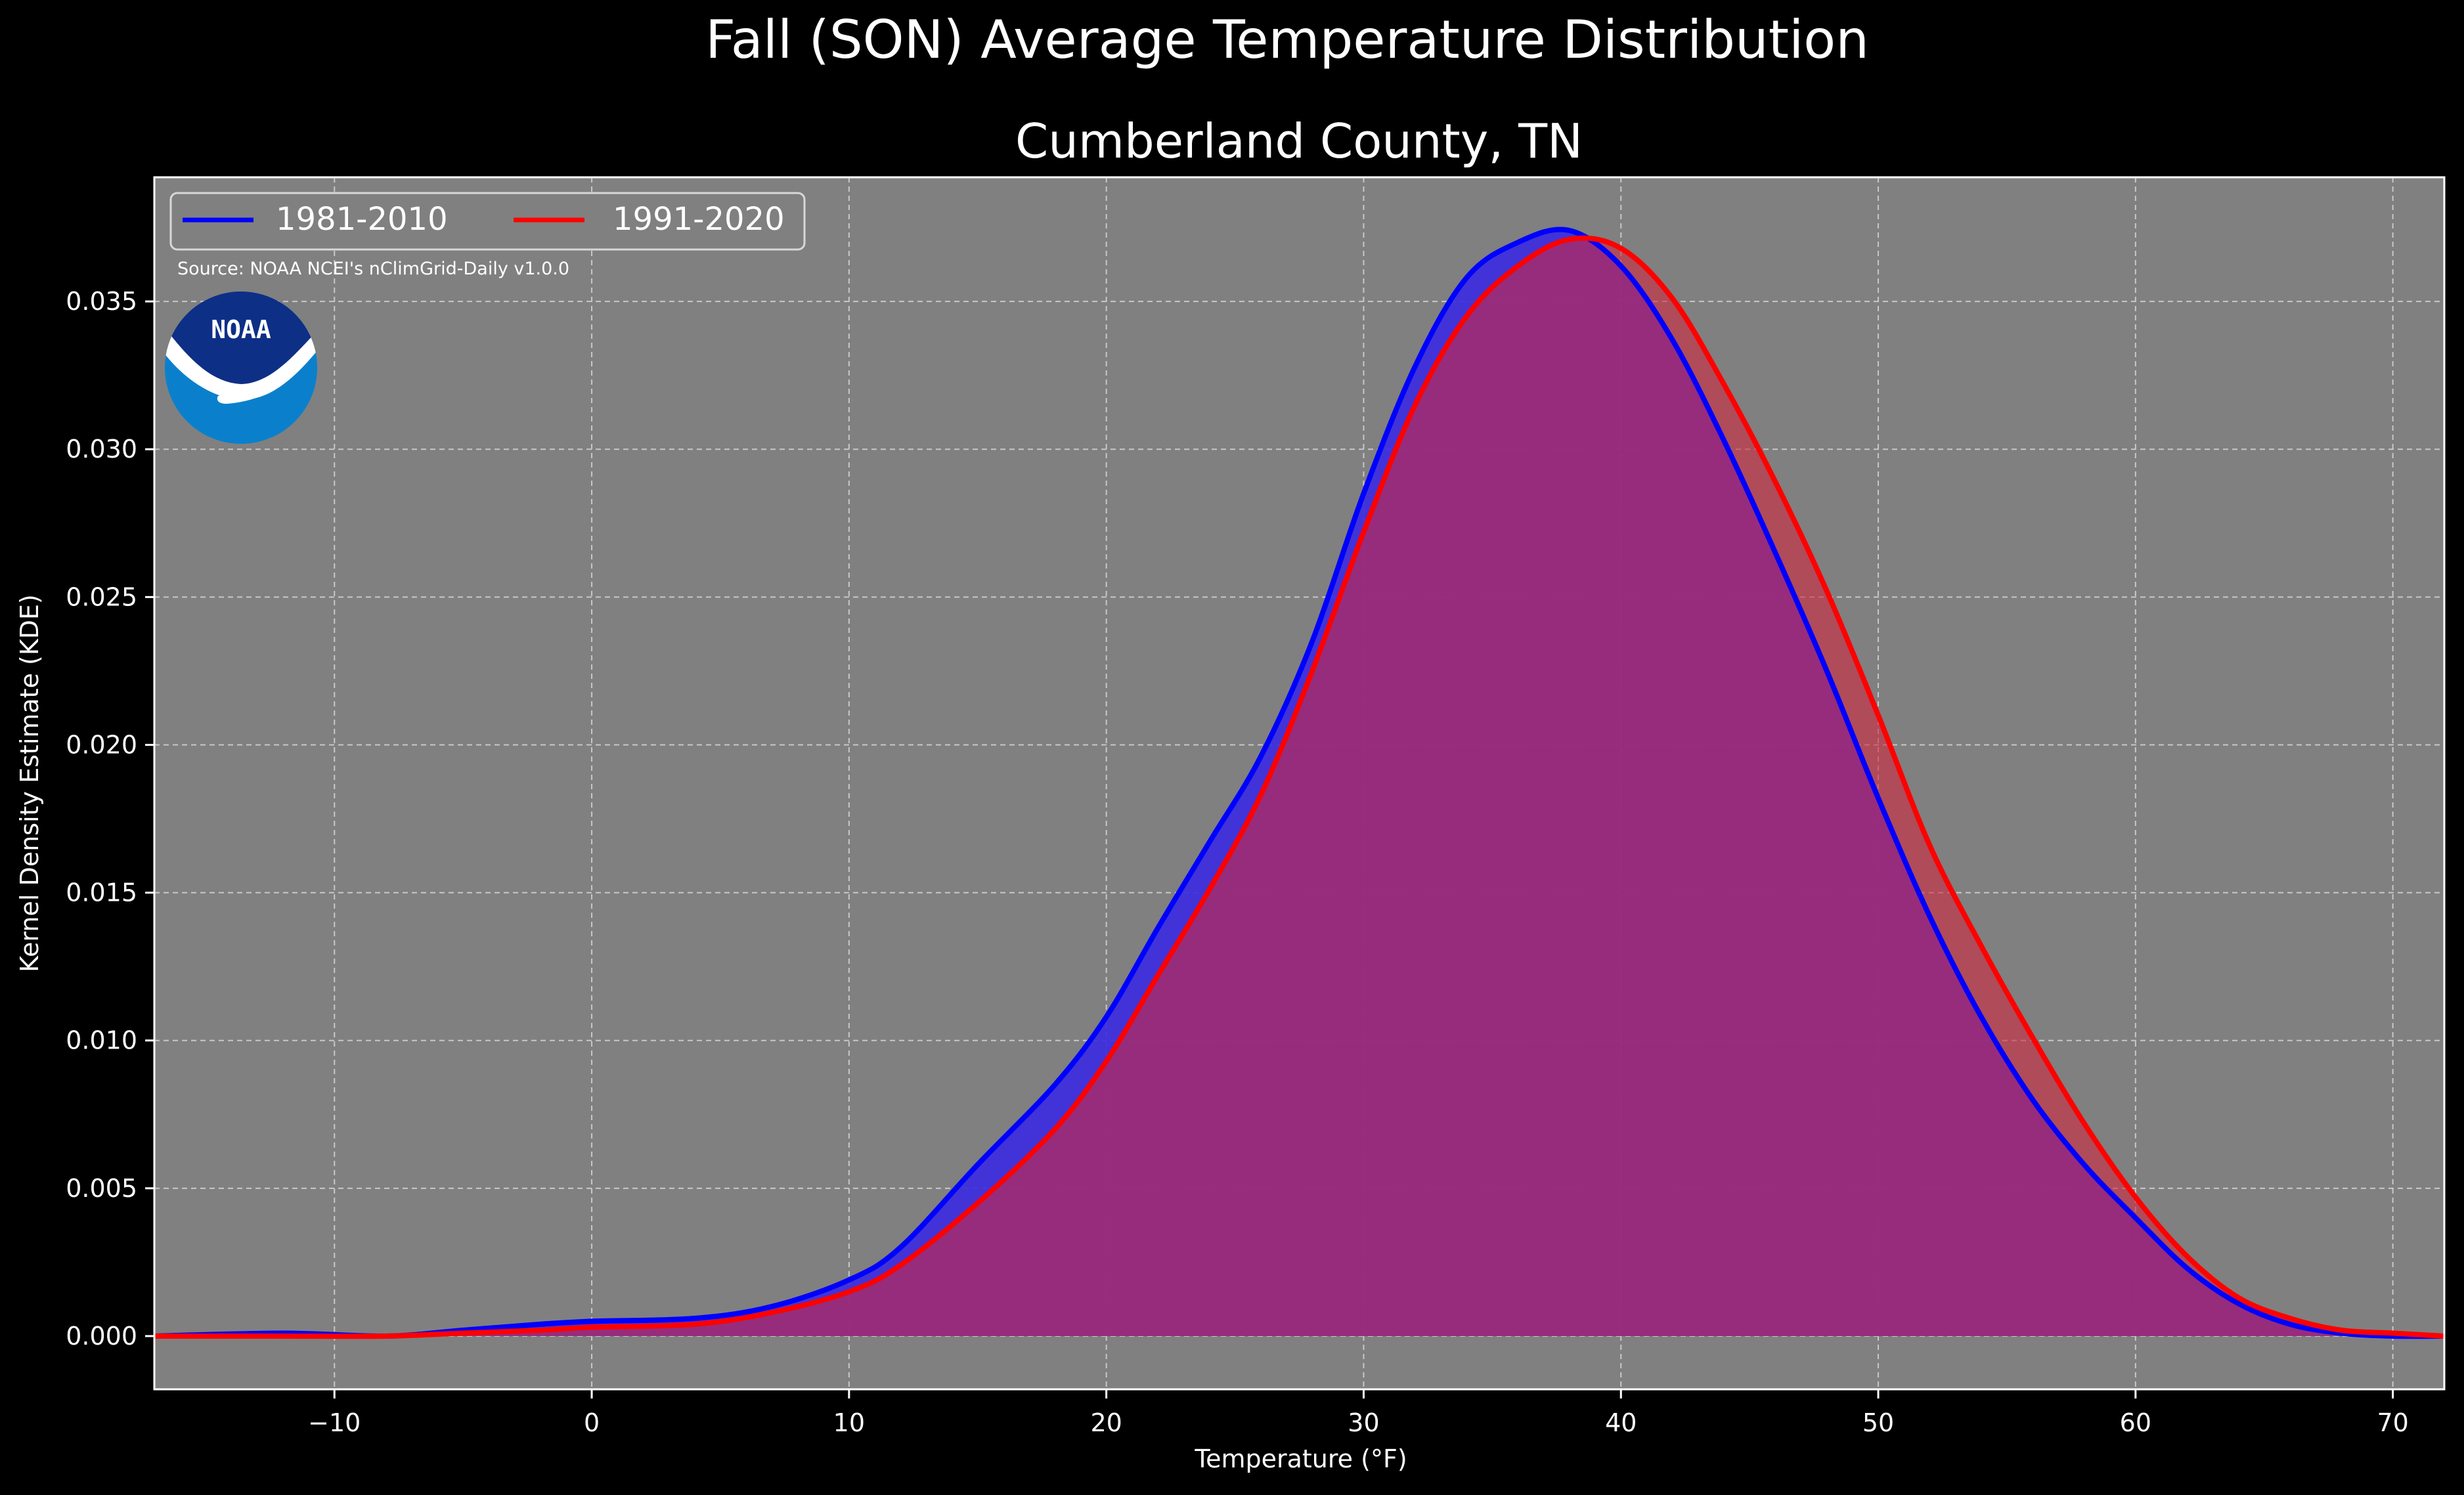 Image resolution: width=2464 pixels, height=1495 pixels. Describe the element at coordinates (334, 1422) in the screenshot. I see `x-tick-label: −10` at that location.